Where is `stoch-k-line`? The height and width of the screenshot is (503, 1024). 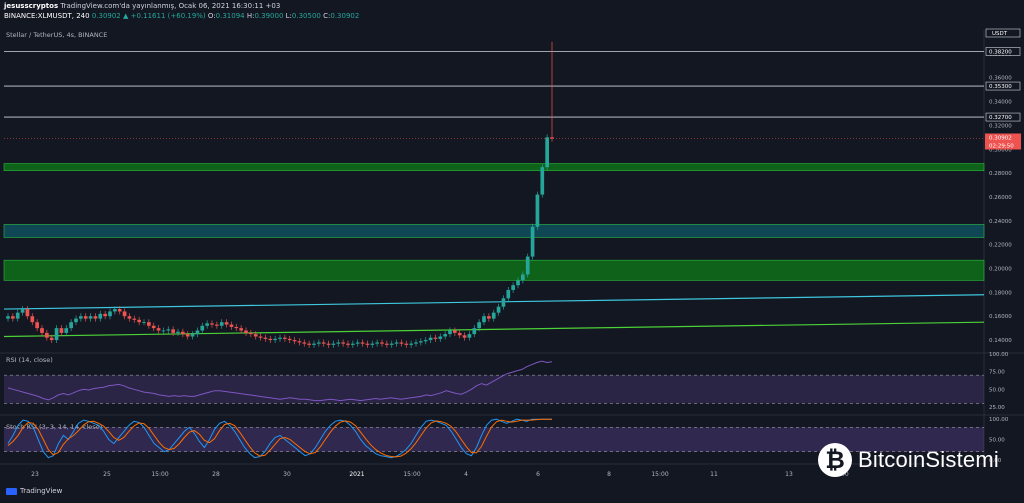
stoch-k-line is located at coordinates (279, 438).